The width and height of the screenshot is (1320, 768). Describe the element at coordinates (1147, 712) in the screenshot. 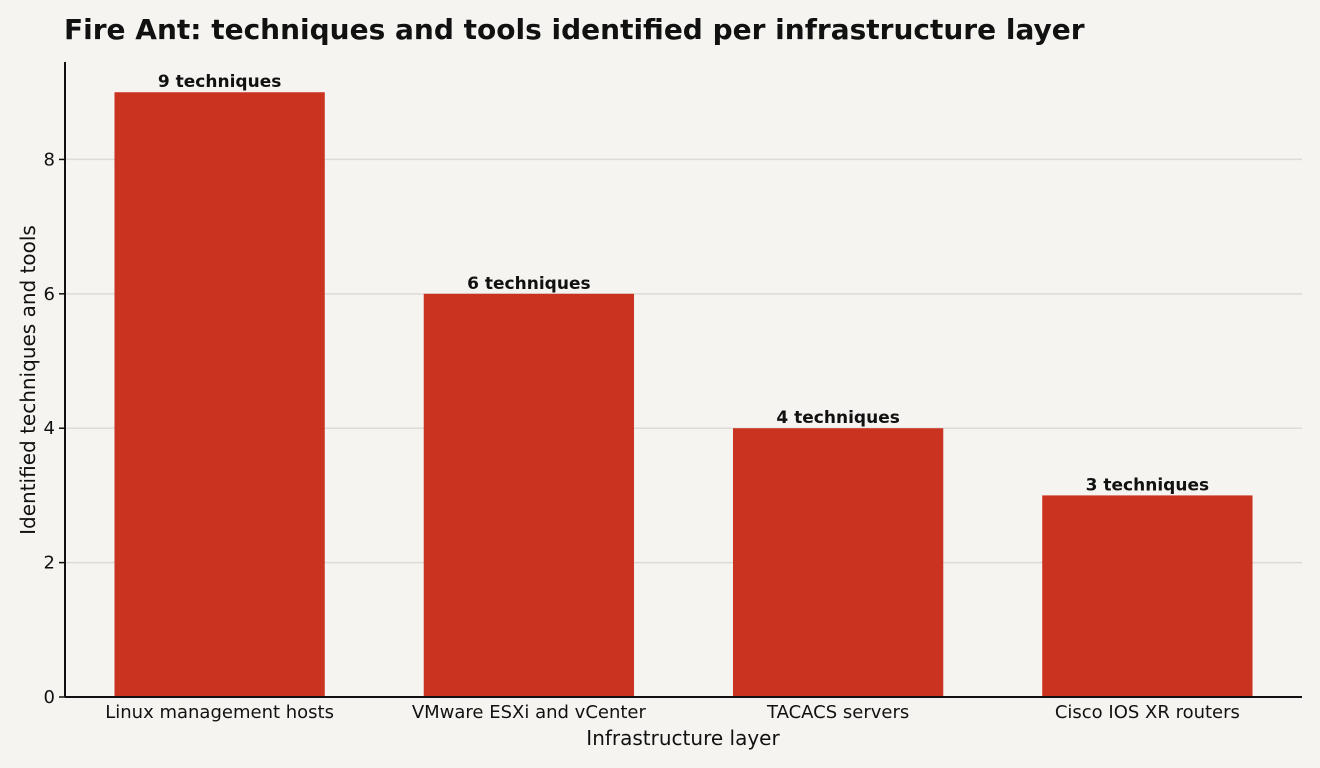

I see `x-tick-label: Cisco IOS XR routers` at that location.